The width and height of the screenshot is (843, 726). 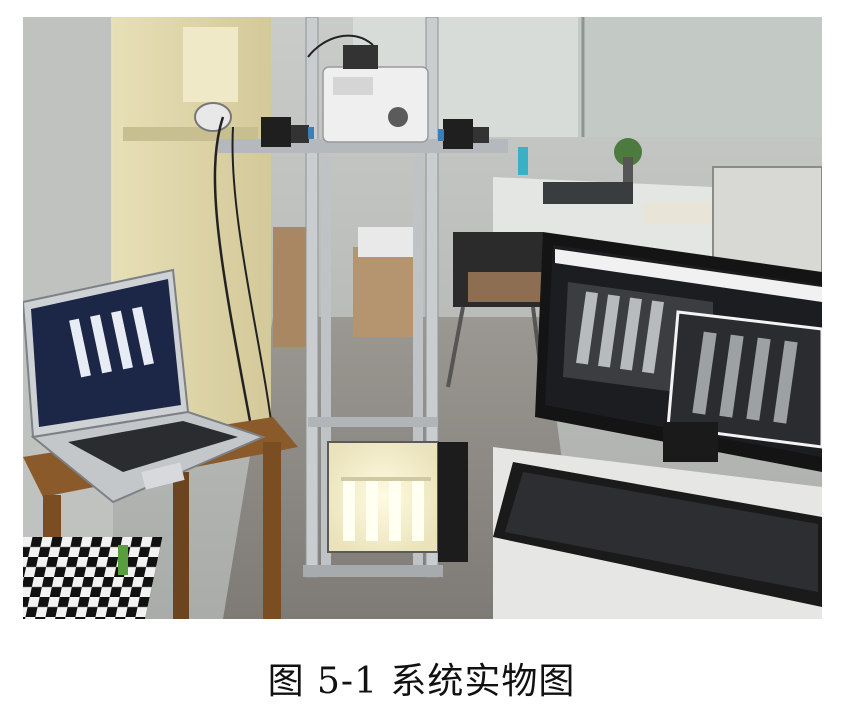 I want to click on figure-caption: 图 5-1 系统实物图, so click(x=421, y=681).